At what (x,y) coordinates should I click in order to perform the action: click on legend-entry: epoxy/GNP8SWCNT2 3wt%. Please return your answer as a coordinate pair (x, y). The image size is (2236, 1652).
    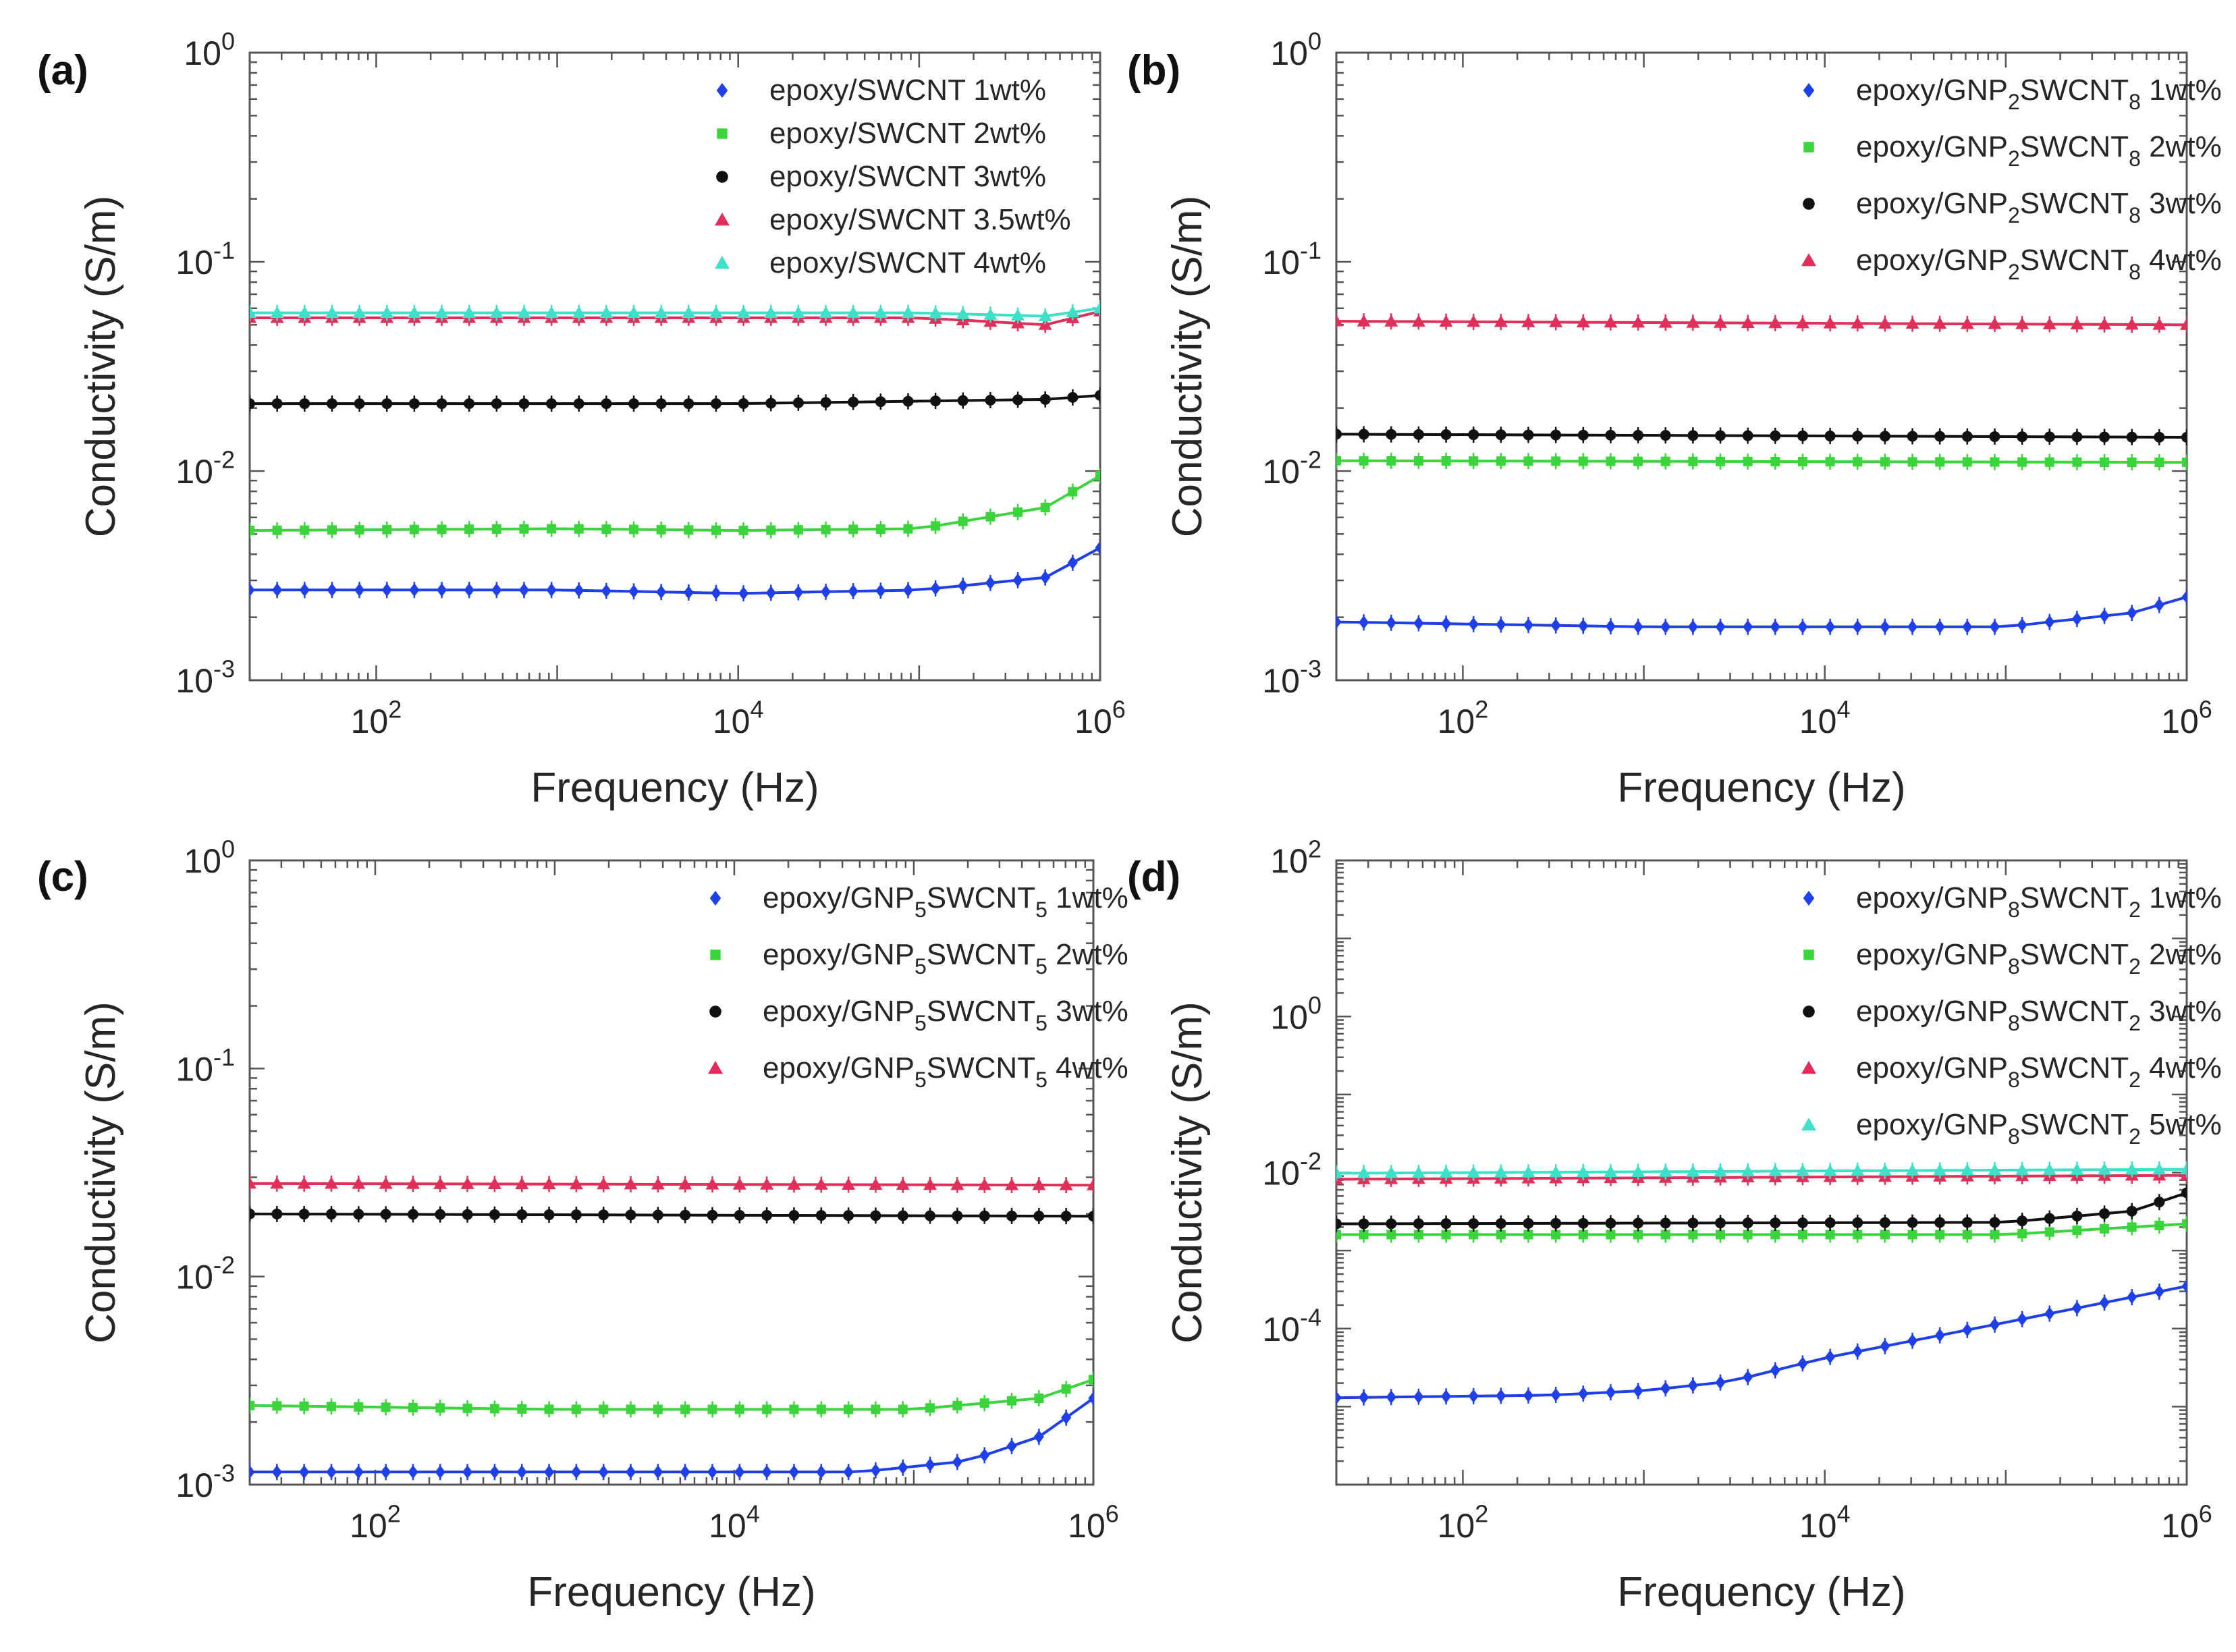
    Looking at the image, I should click on (2012, 1015).